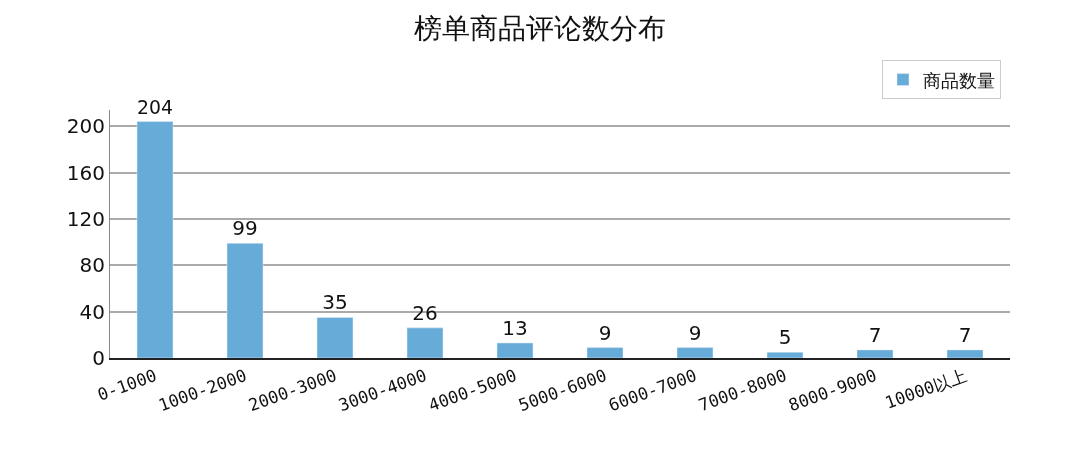  Describe the element at coordinates (425, 312) in the screenshot. I see `data-label: 26` at that location.